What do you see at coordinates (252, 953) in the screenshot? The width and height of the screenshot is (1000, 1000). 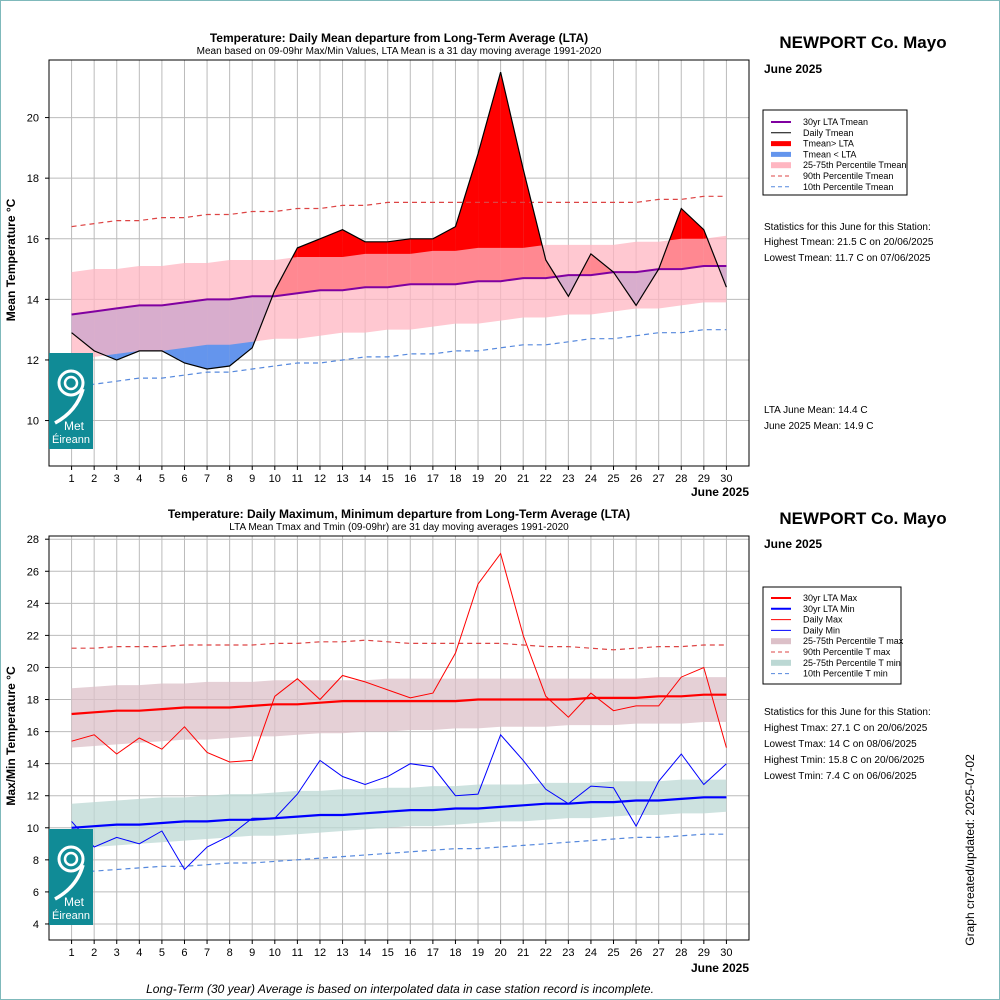 I see `chart2-x-tick-label: 9` at bounding box center [252, 953].